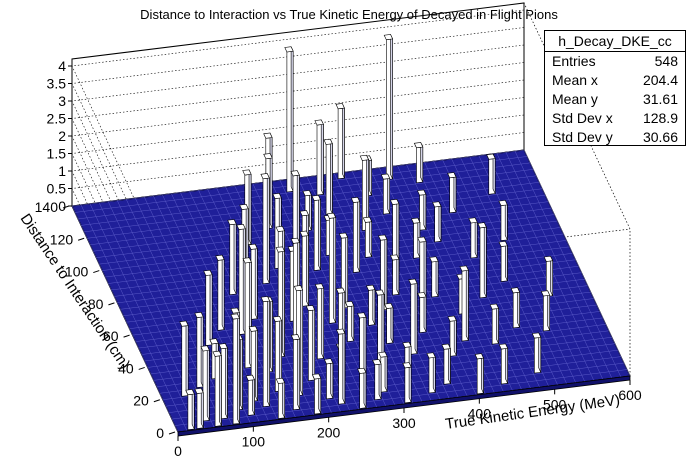 The image size is (698, 476). Describe the element at coordinates (47, 207) in the screenshot. I see `y-tick-label: 140` at that location.